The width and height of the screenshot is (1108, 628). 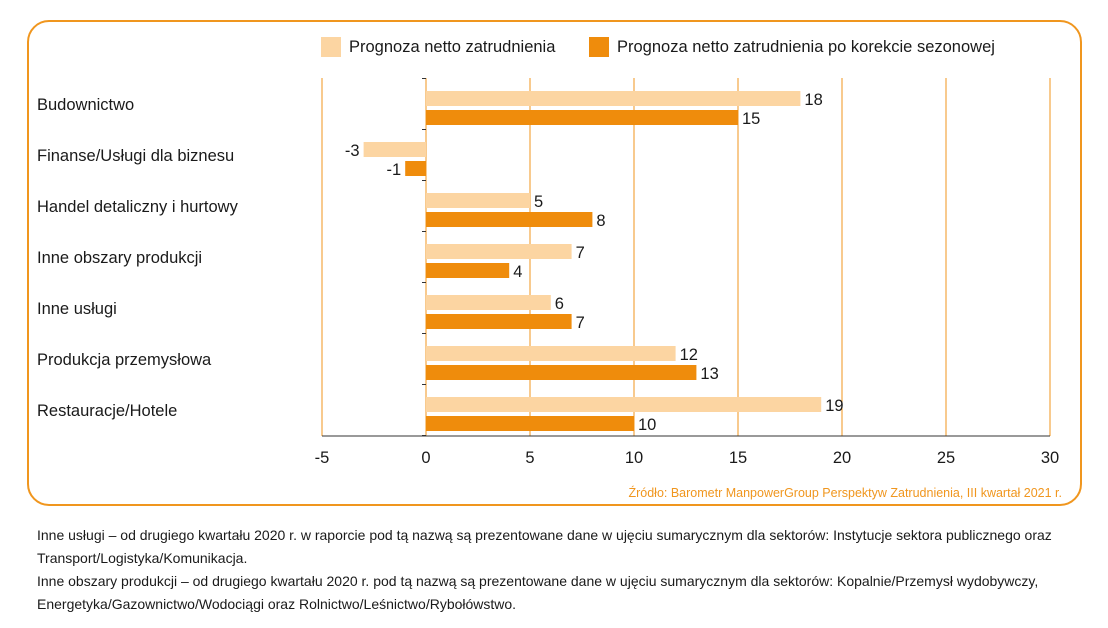 What do you see at coordinates (138, 207) in the screenshot?
I see `category-label-2: Handel detaliczny i hurtowy` at bounding box center [138, 207].